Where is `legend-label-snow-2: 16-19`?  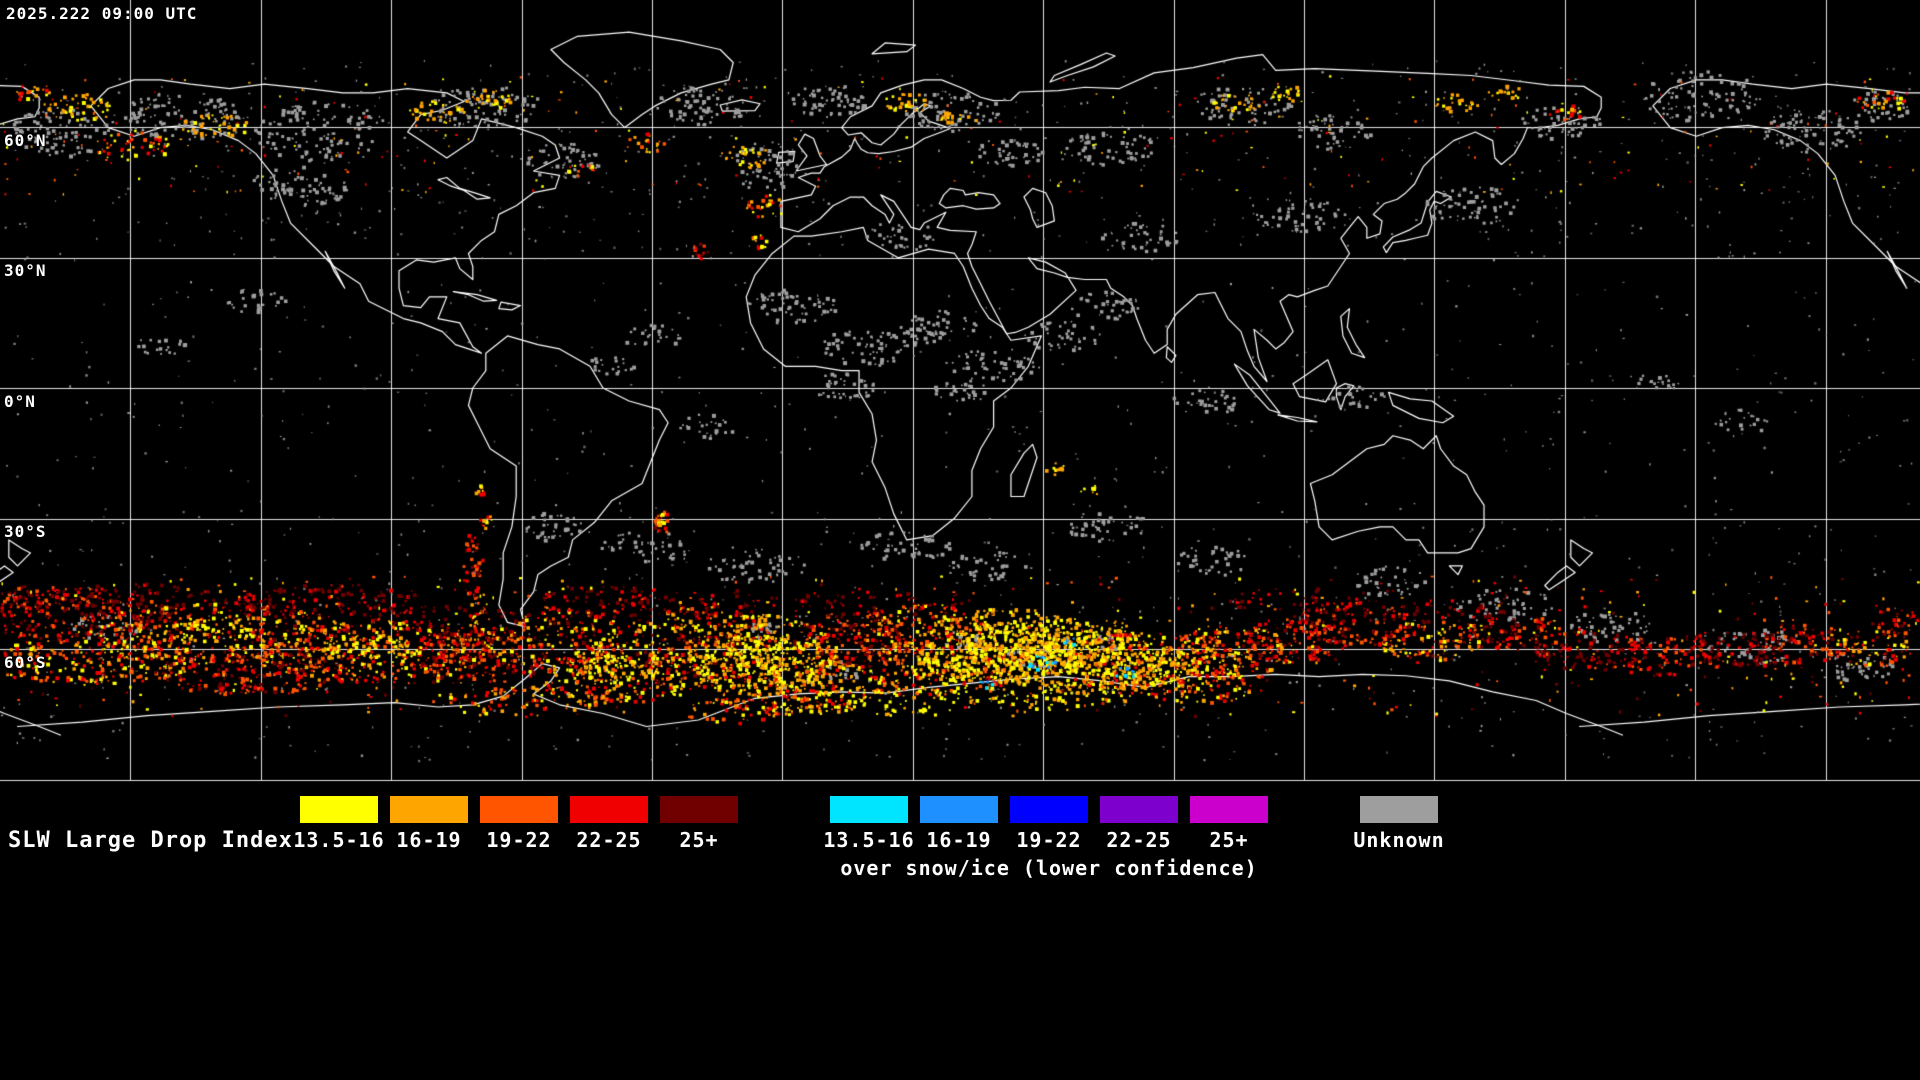
legend-label-snow-2: 16-19 is located at coordinates (959, 840).